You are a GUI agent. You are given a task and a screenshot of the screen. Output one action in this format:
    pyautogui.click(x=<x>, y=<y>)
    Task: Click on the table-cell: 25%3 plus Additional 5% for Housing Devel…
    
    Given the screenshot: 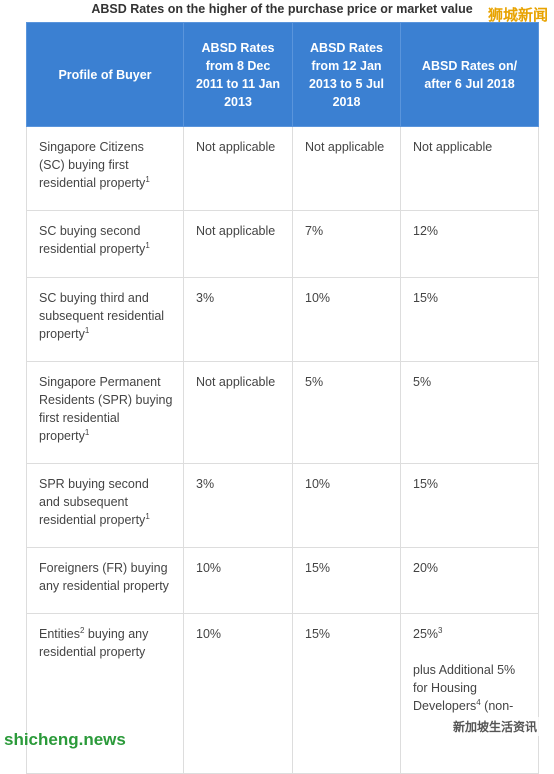 What is the action you would take?
    pyautogui.click(x=469, y=693)
    